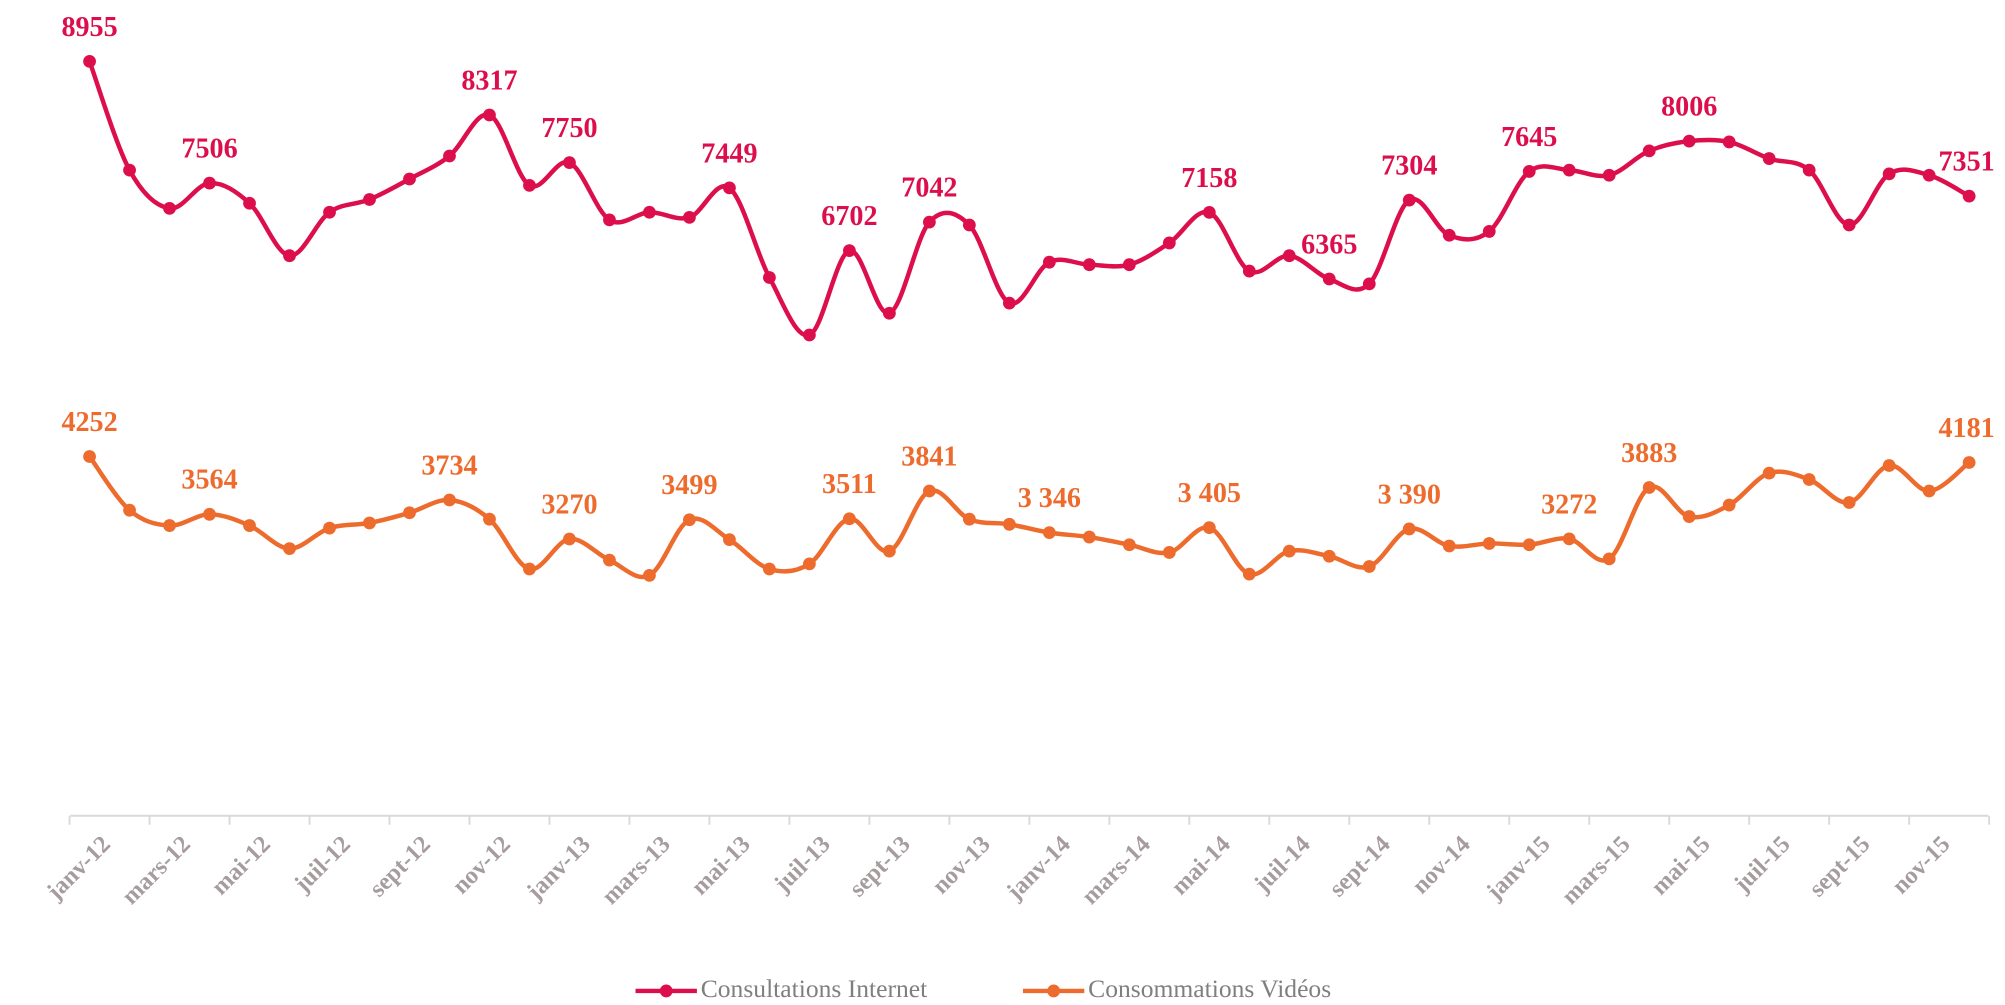  Describe the element at coordinates (1761, 864) in the screenshot. I see `x-tick-label: juil-15` at that location.